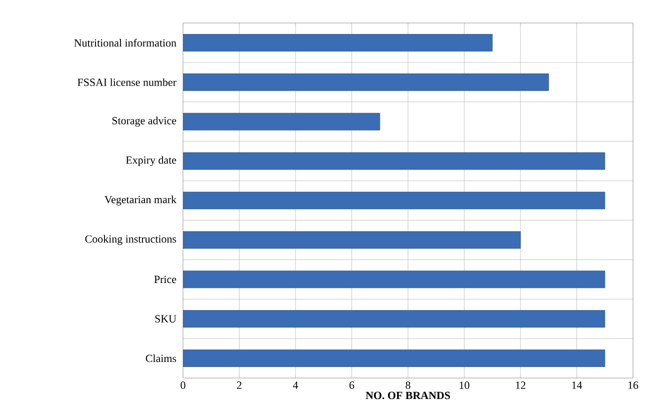 Image resolution: width=647 pixels, height=420 pixels. What do you see at coordinates (151, 161) in the screenshot?
I see `y-tick-label: Expiry date` at bounding box center [151, 161].